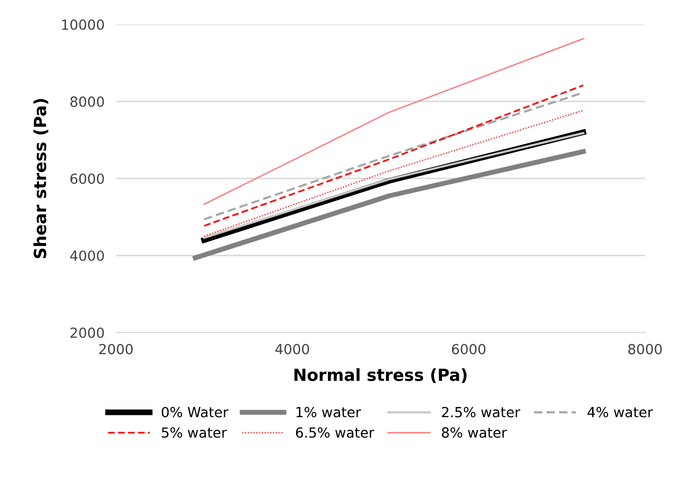 The height and width of the screenshot is (489, 674). Describe the element at coordinates (83, 24) in the screenshot. I see `y-tick-label: 10000` at that location.